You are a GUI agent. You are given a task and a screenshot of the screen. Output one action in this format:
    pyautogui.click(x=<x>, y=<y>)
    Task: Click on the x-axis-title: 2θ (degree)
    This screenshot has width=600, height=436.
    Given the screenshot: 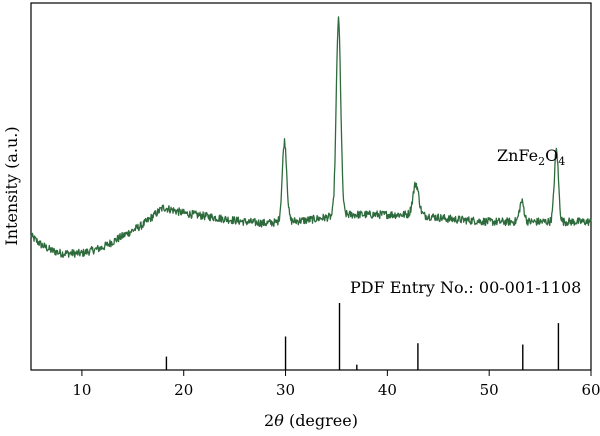 What is the action you would take?
    pyautogui.click(x=311, y=420)
    